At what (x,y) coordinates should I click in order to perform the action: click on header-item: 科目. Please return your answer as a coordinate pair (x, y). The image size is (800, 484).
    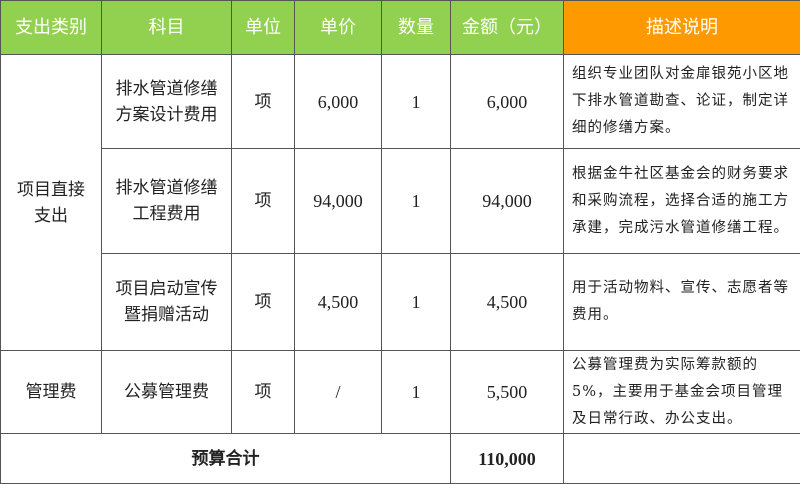
    Looking at the image, I should click on (167, 28).